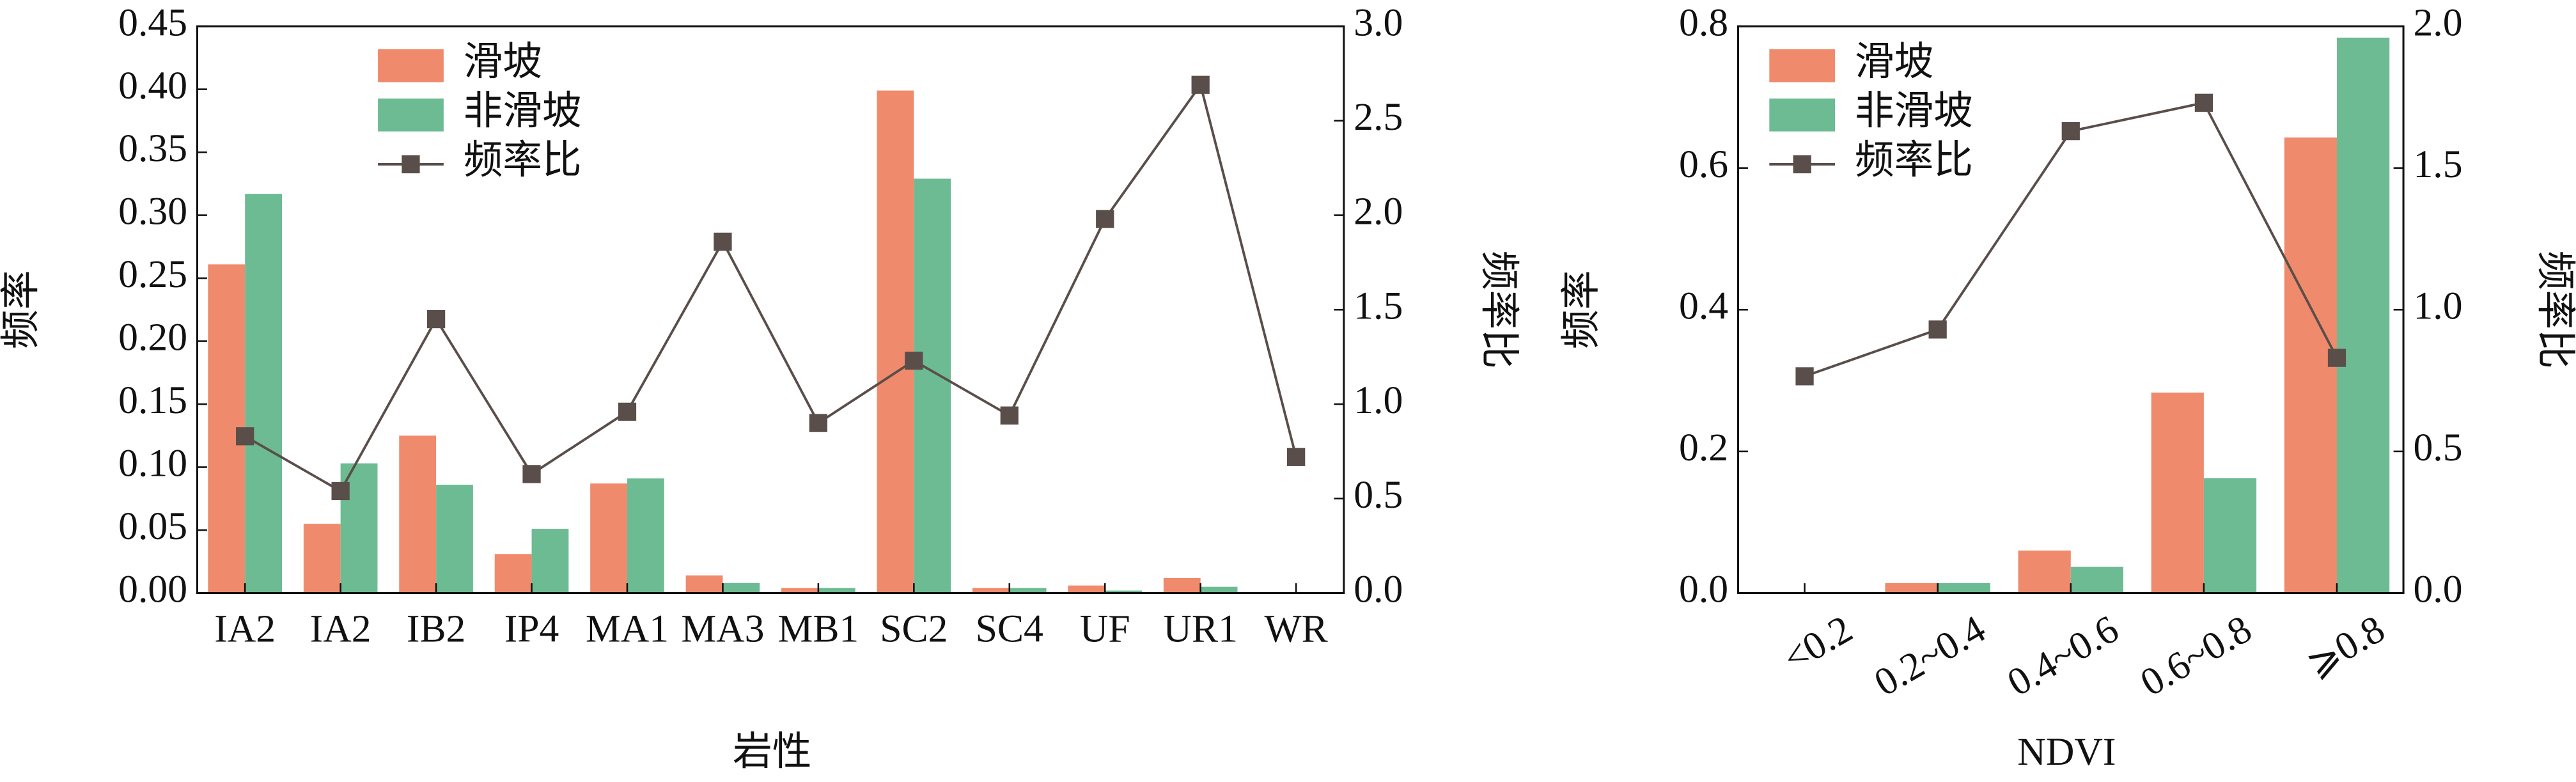  Describe the element at coordinates (2062, 656) in the screenshot. I see `x-tick-label: 0.4~0.6` at that location.